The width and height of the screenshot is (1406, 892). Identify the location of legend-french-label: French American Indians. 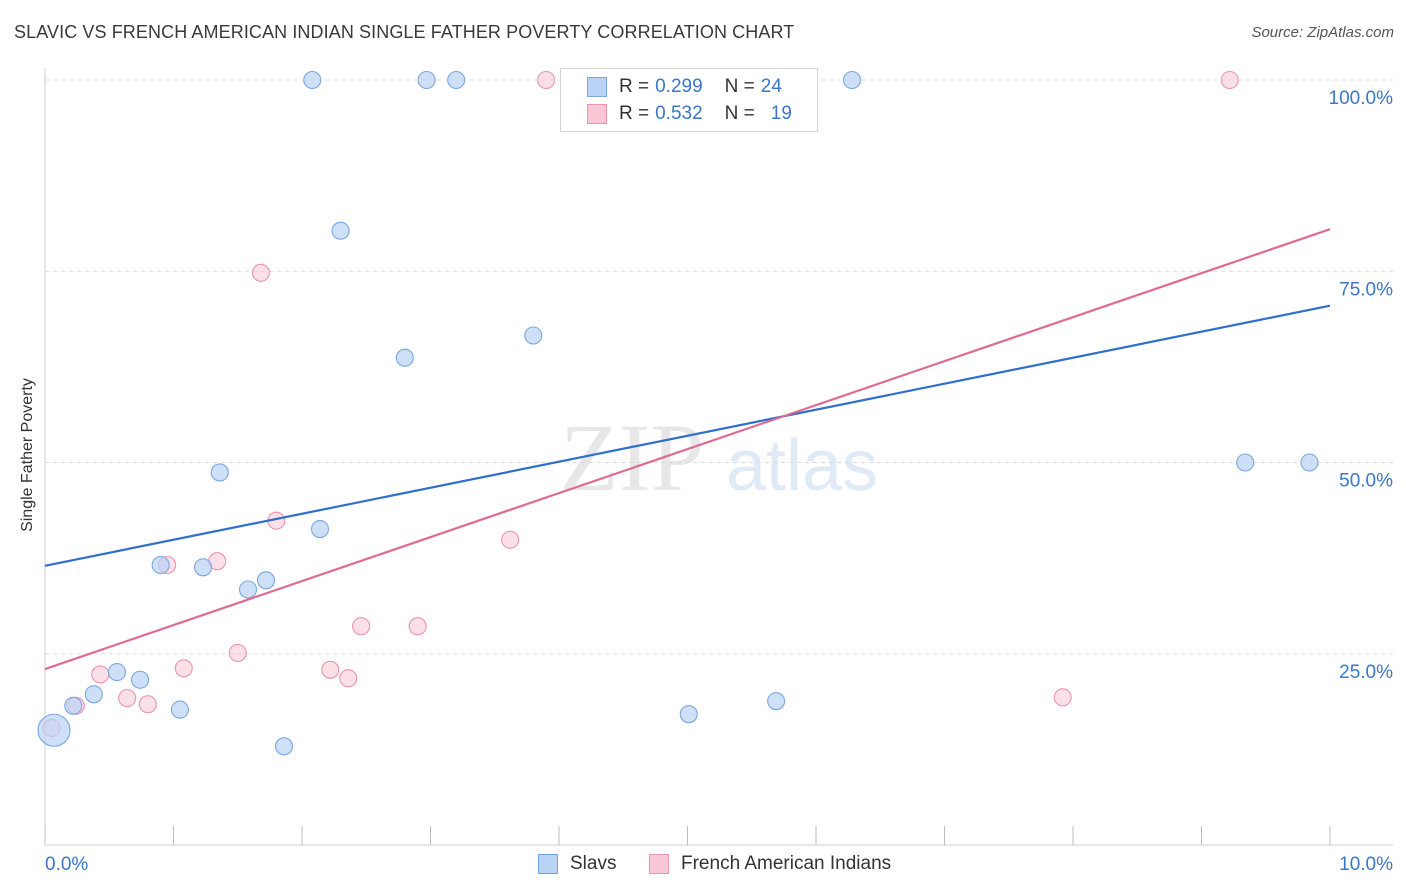
(786, 863).